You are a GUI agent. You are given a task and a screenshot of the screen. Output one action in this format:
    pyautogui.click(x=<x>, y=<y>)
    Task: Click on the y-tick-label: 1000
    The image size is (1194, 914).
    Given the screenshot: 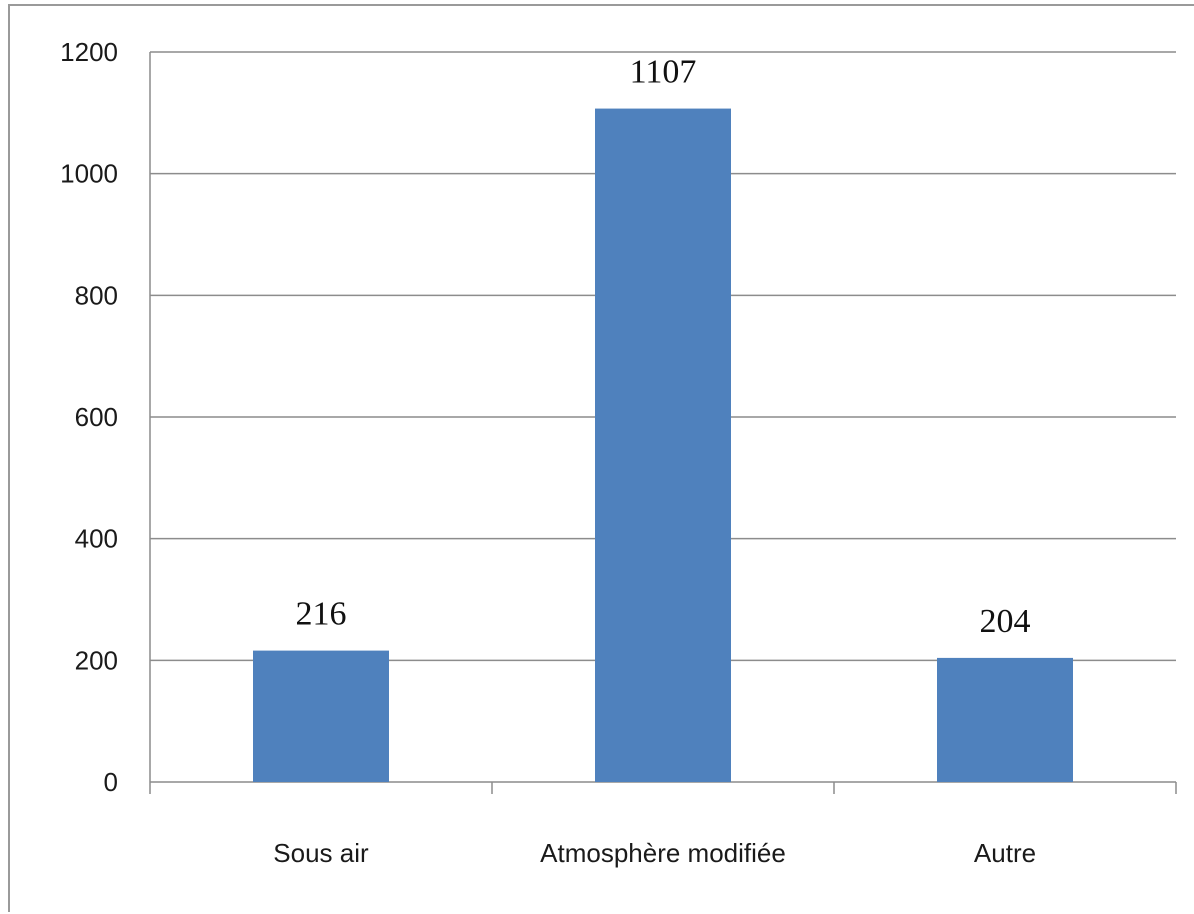 What is the action you would take?
    pyautogui.click(x=89, y=174)
    